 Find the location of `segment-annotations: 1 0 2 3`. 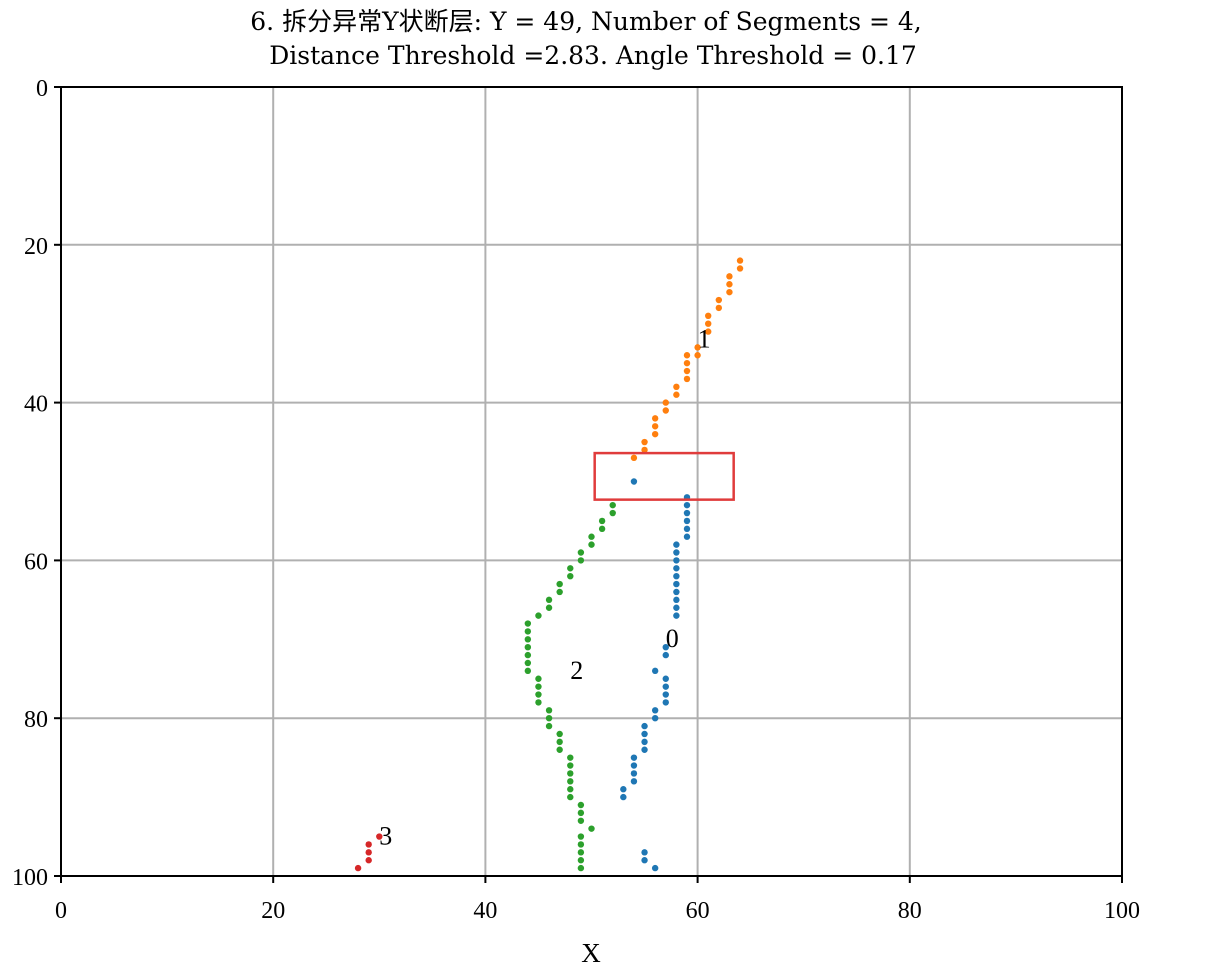

segment-annotations: 1 0 2 3 is located at coordinates (544, 587).